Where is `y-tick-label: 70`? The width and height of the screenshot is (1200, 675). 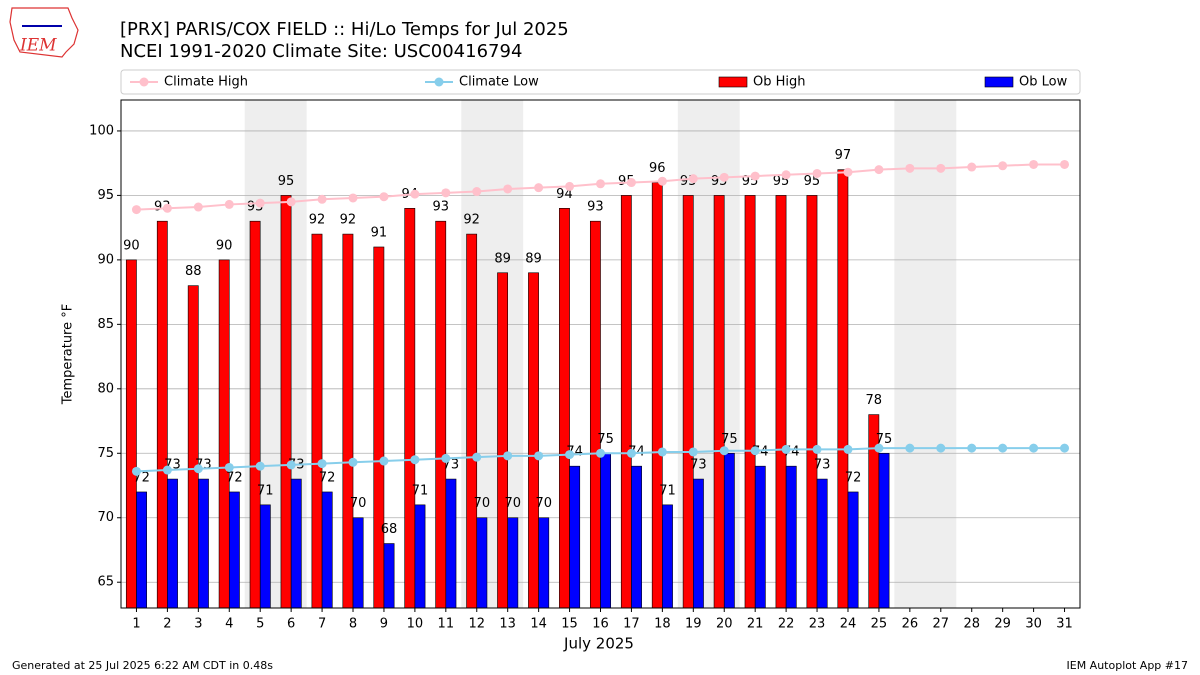
y-tick-label: 70 is located at coordinates (105, 517).